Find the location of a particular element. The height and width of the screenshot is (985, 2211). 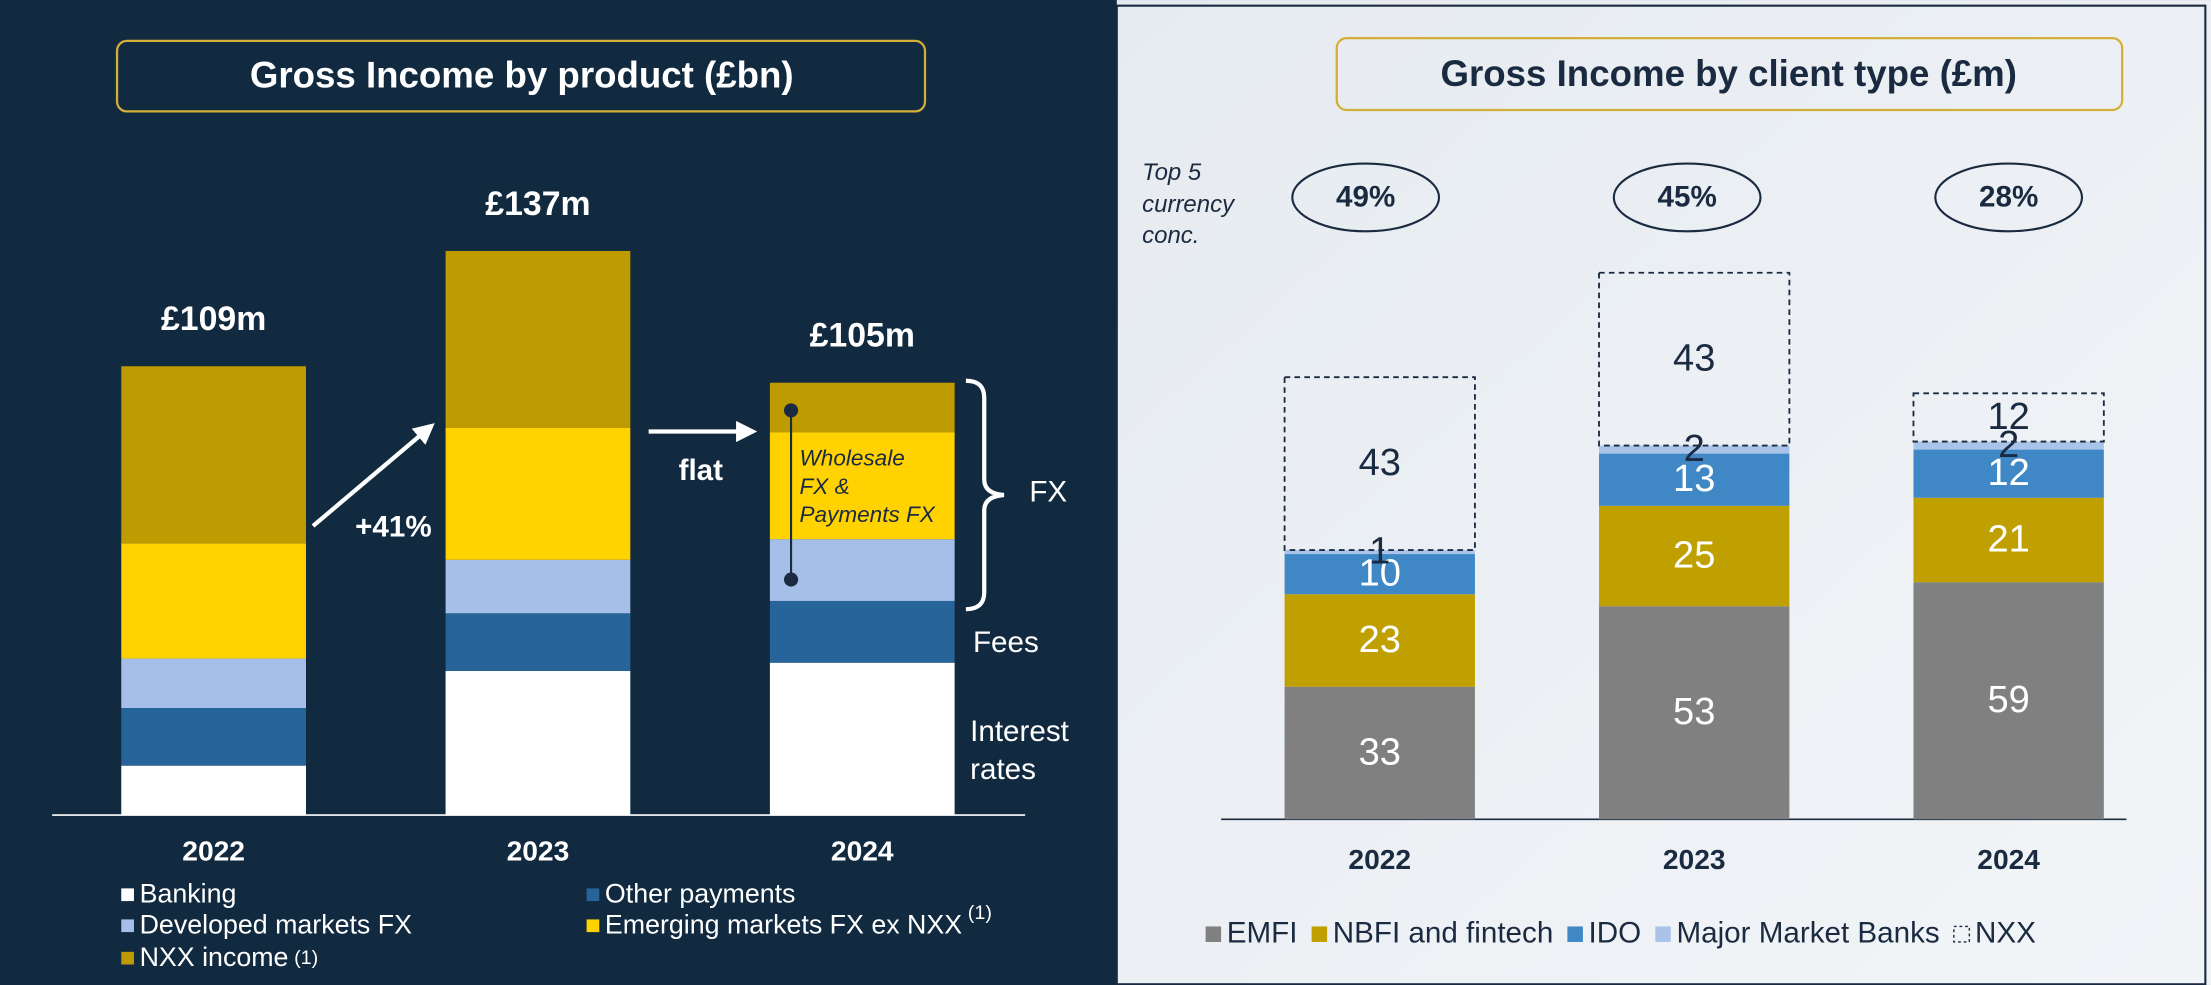

conc-label: Top 5 is located at coordinates (1172, 172).